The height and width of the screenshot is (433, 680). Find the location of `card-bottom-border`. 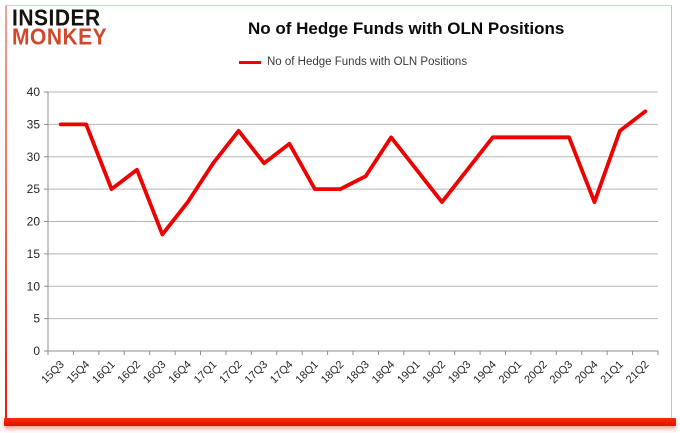

card-bottom-border is located at coordinates (340, 422).